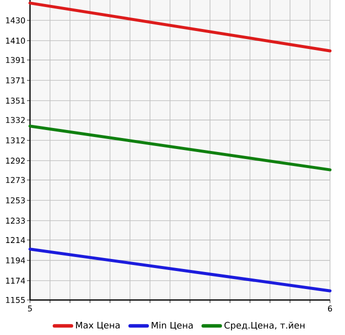  What do you see at coordinates (172, 326) in the screenshot?
I see `legend-label: Min Цена` at bounding box center [172, 326].